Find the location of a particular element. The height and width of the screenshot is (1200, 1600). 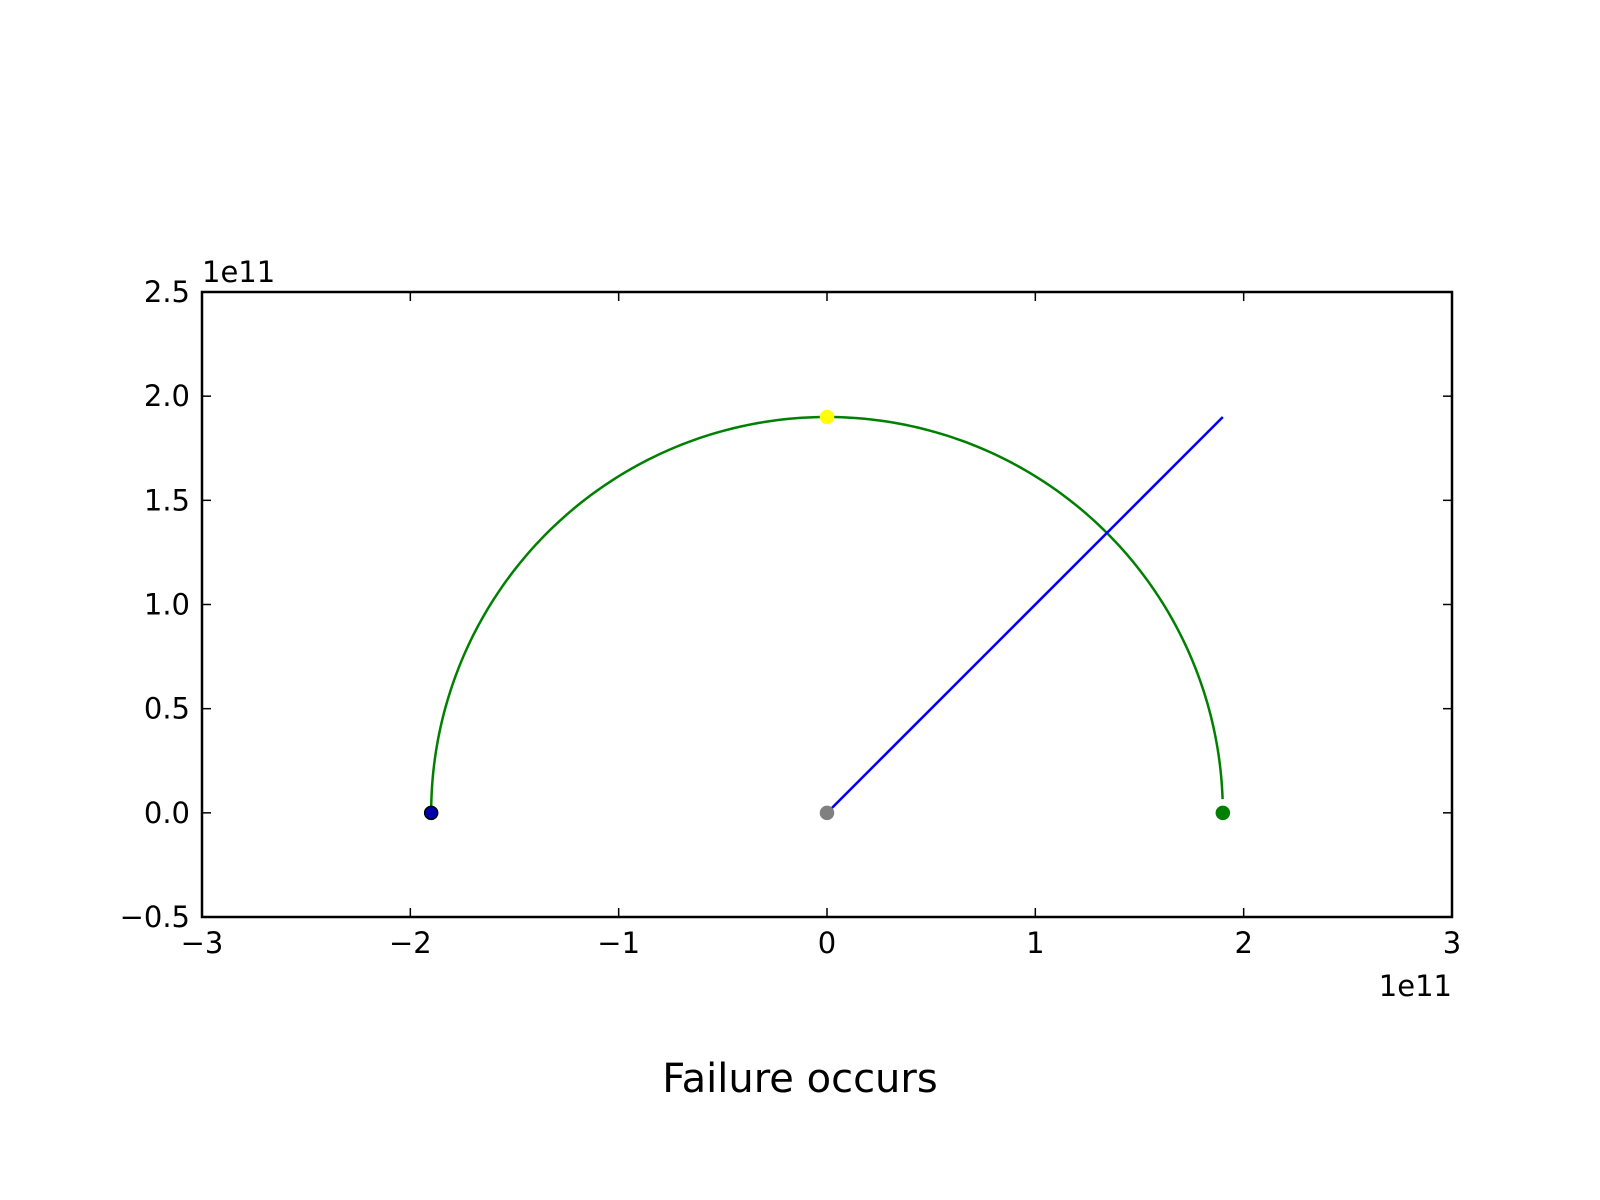

y-tick-label: 1.0 is located at coordinates (167, 605).